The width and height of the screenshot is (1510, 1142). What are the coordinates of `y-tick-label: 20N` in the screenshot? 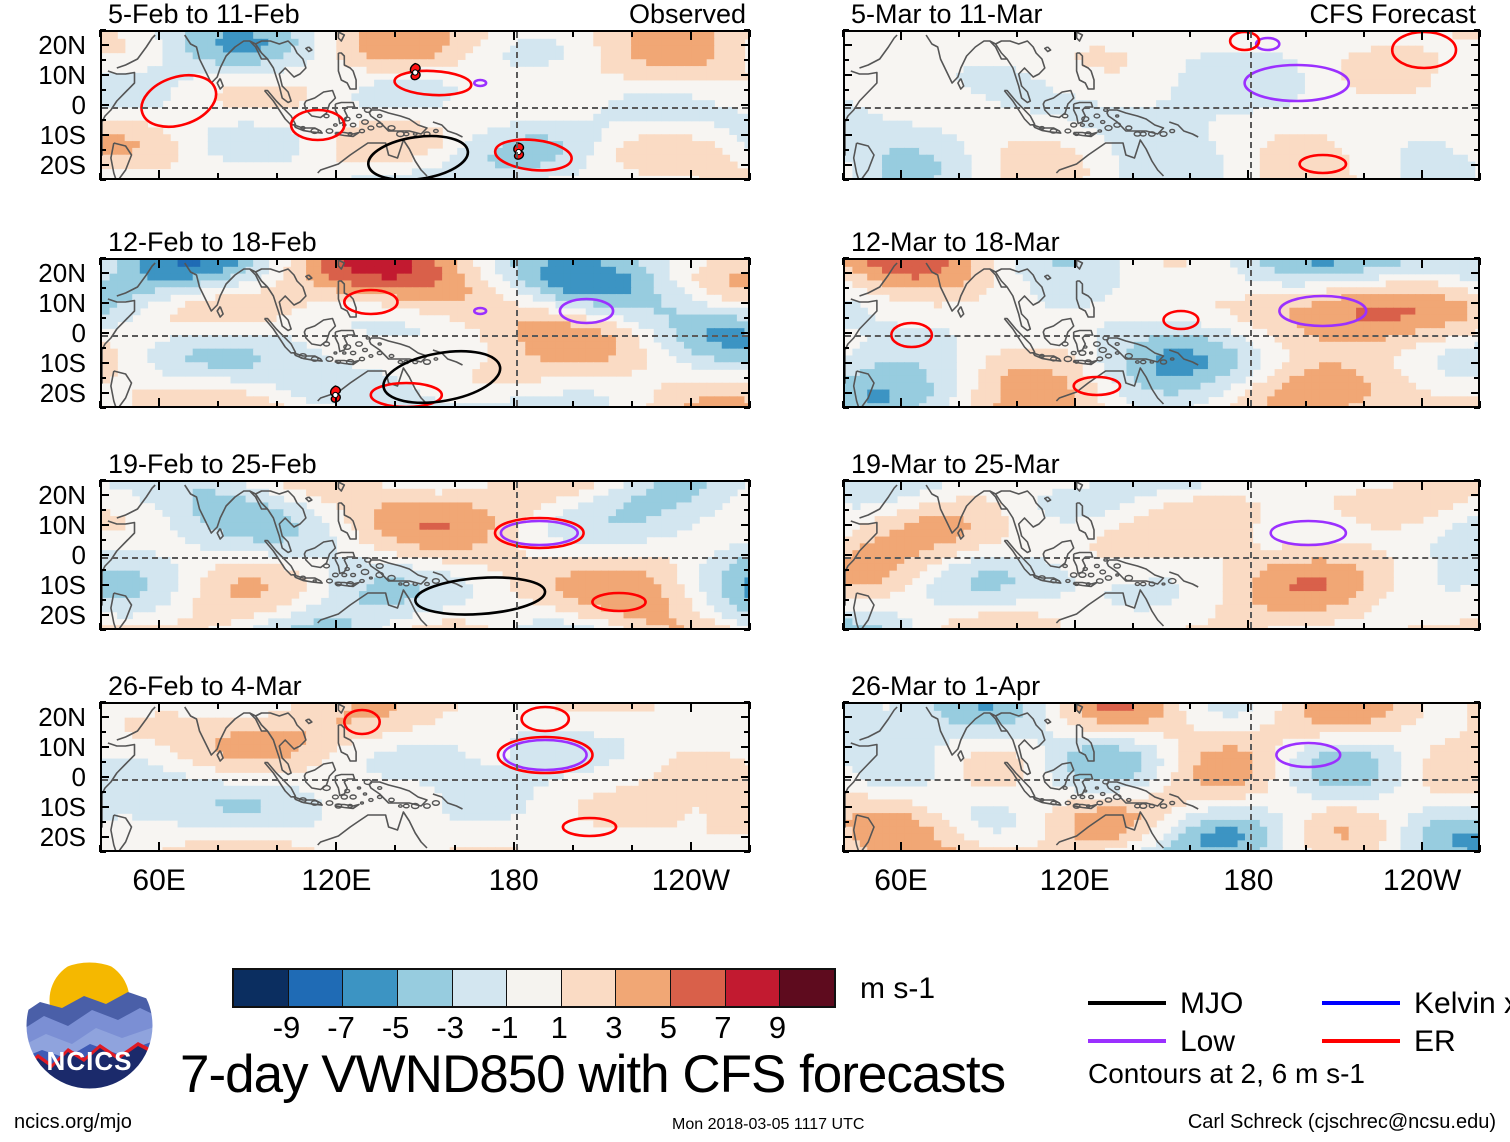 It's located at (62, 273).